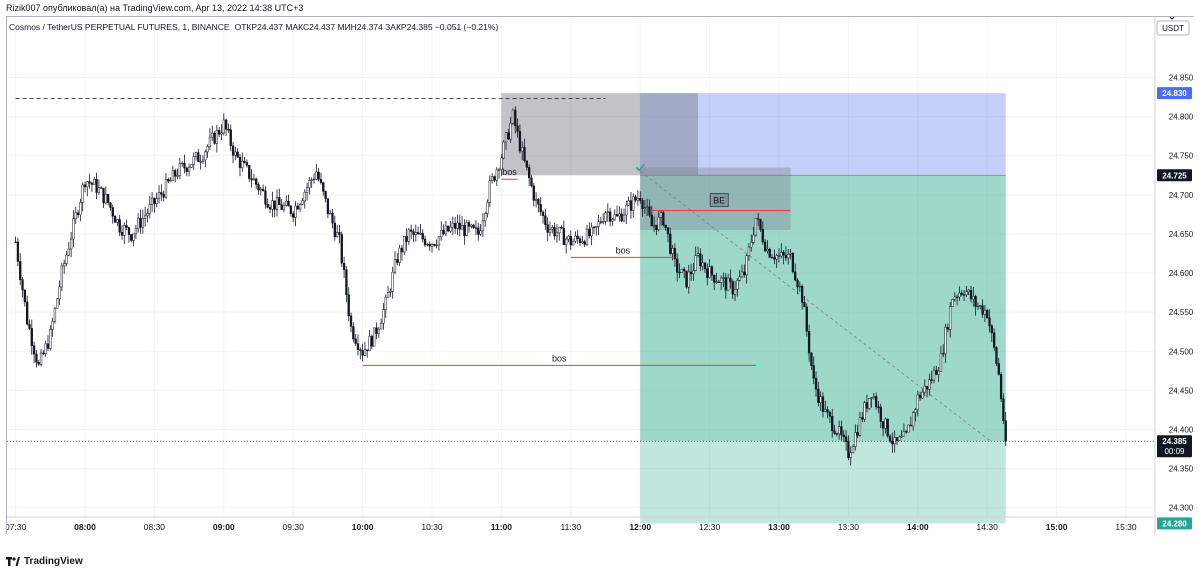 This screenshot has height=574, width=1200. I want to click on check-icon, so click(640, 167).